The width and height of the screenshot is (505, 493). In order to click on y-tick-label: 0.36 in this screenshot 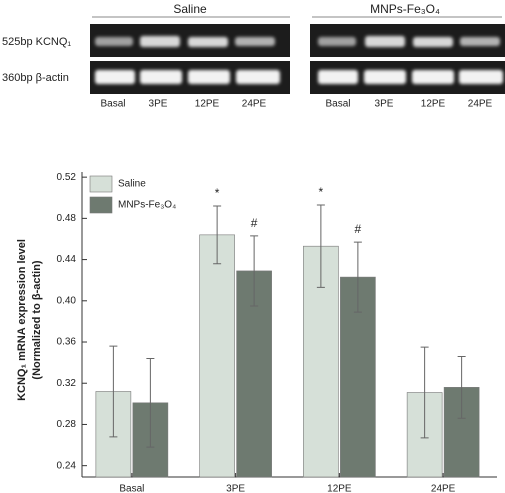, I will do `click(67, 342)`.